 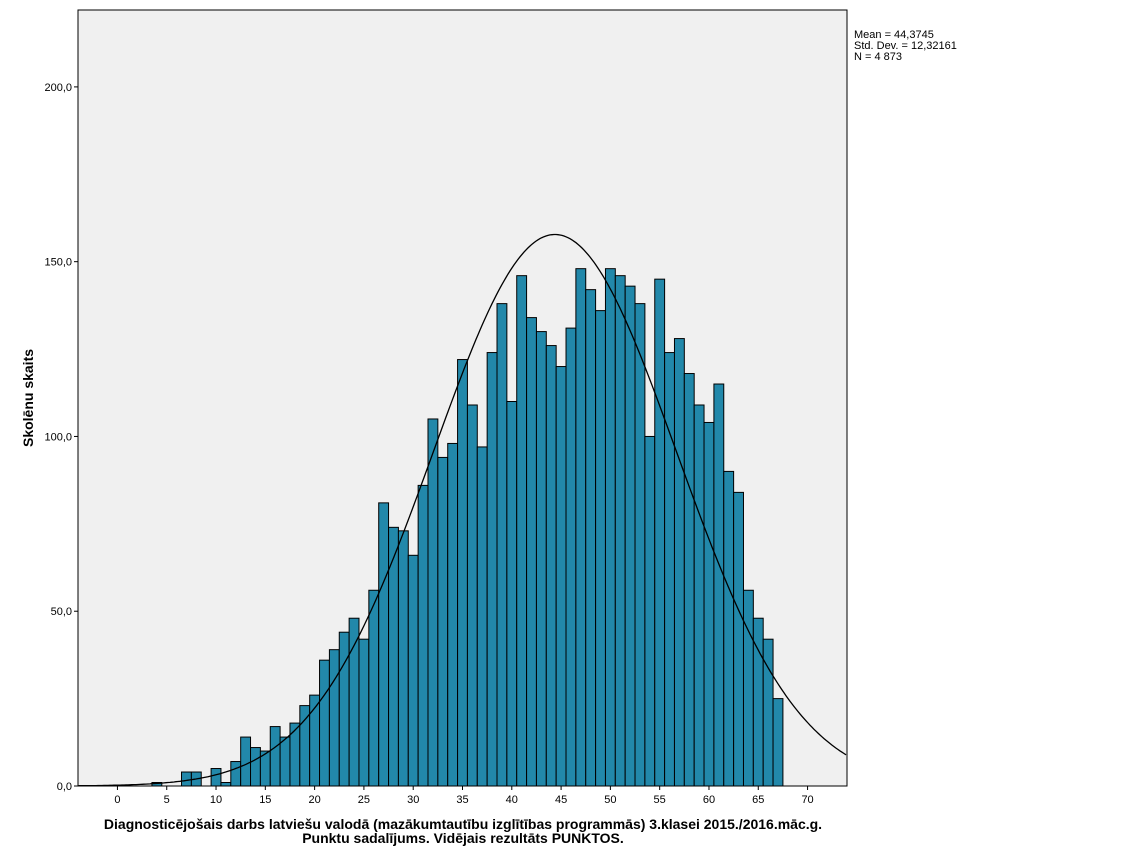 What do you see at coordinates (660, 800) in the screenshot?
I see `x-tick-label: 55` at bounding box center [660, 800].